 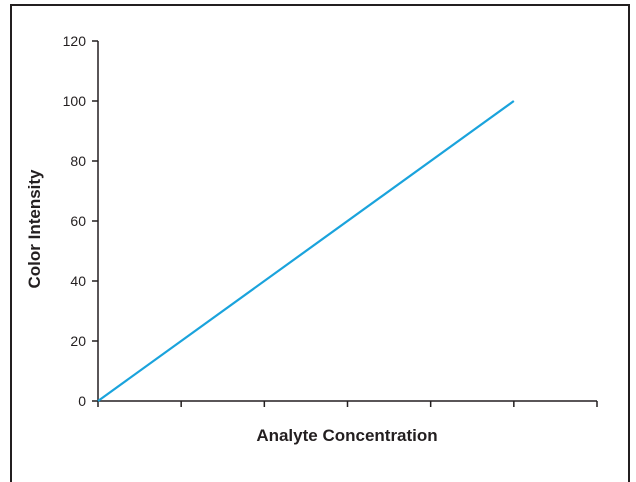 What do you see at coordinates (78, 161) in the screenshot?
I see `y-tick-label: 80` at bounding box center [78, 161].